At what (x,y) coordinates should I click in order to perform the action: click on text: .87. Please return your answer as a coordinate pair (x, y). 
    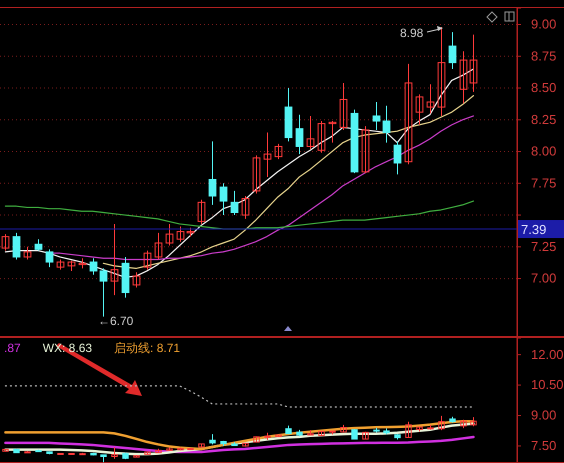
    Looking at the image, I should click on (13, 348).